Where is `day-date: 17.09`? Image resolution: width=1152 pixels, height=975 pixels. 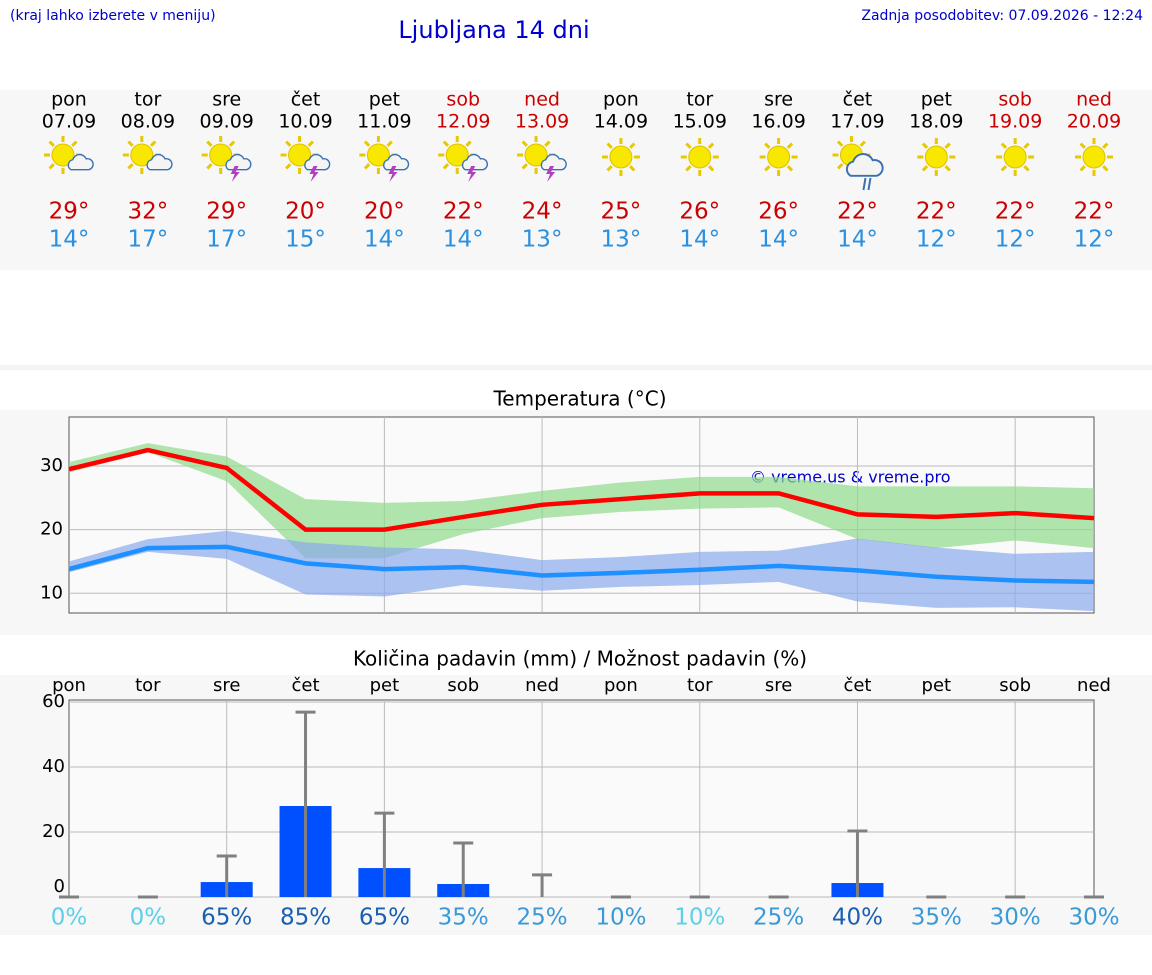
day-date: 17.09 is located at coordinates (857, 122).